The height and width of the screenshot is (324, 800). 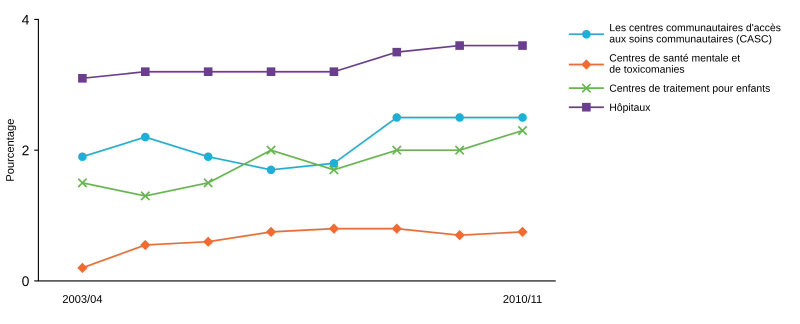 I want to click on legend-label: Centres de santé mentale et de toxicomanies, so click(x=675, y=63).